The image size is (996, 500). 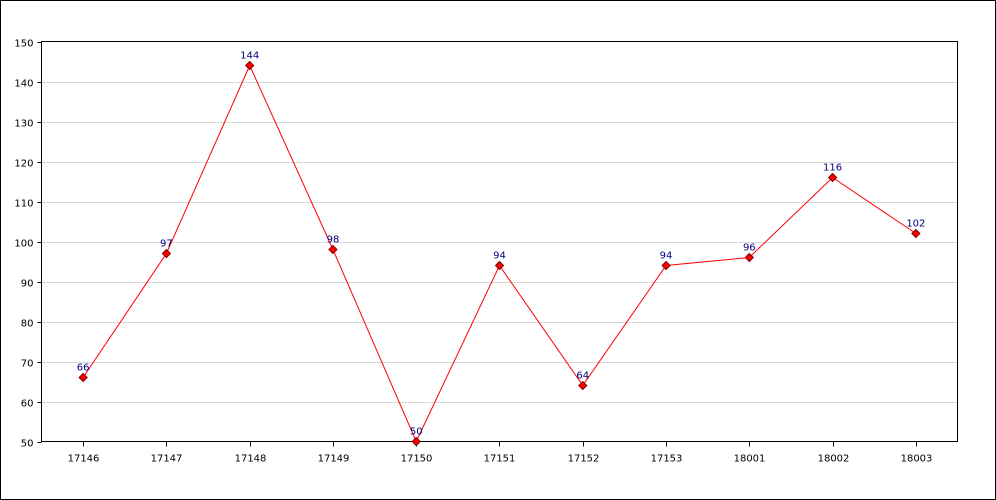 What do you see at coordinates (582, 376) in the screenshot?
I see `data-label: 64` at bounding box center [582, 376].